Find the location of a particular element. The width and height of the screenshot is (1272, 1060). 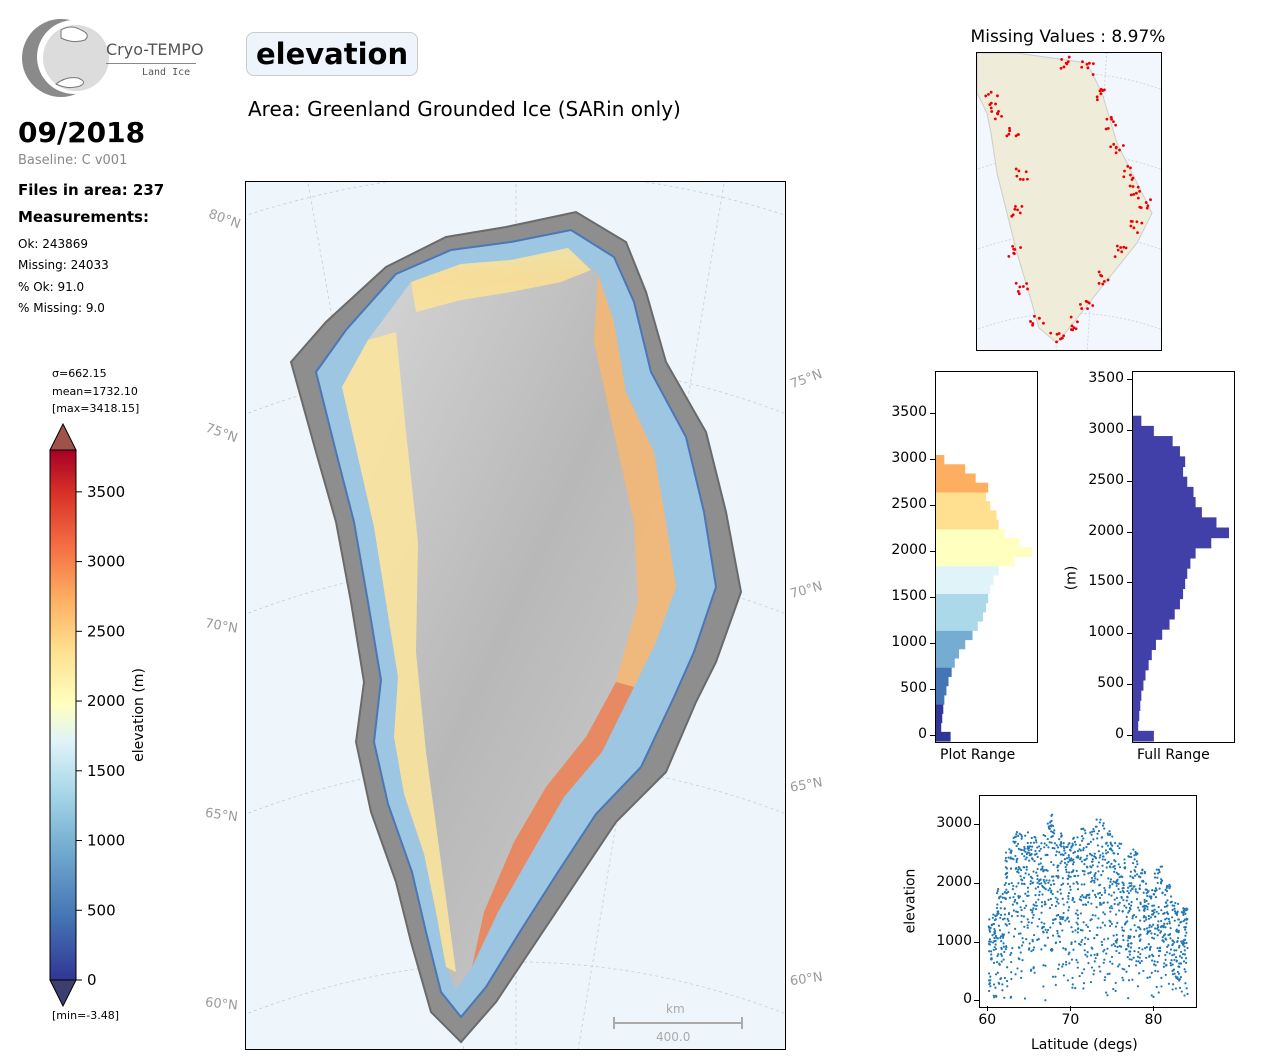

track-swath-west is located at coordinates (399, 652).